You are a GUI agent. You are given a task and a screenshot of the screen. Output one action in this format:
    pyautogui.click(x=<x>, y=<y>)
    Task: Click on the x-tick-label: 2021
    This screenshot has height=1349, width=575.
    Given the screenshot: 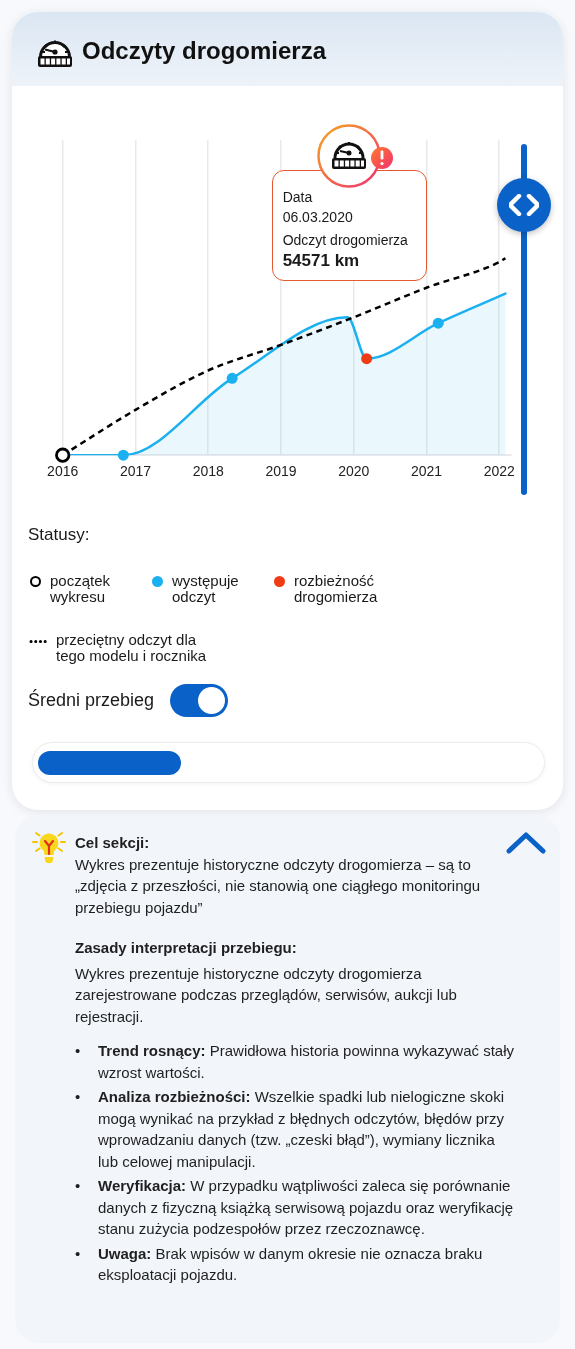 What is the action you would take?
    pyautogui.click(x=426, y=471)
    